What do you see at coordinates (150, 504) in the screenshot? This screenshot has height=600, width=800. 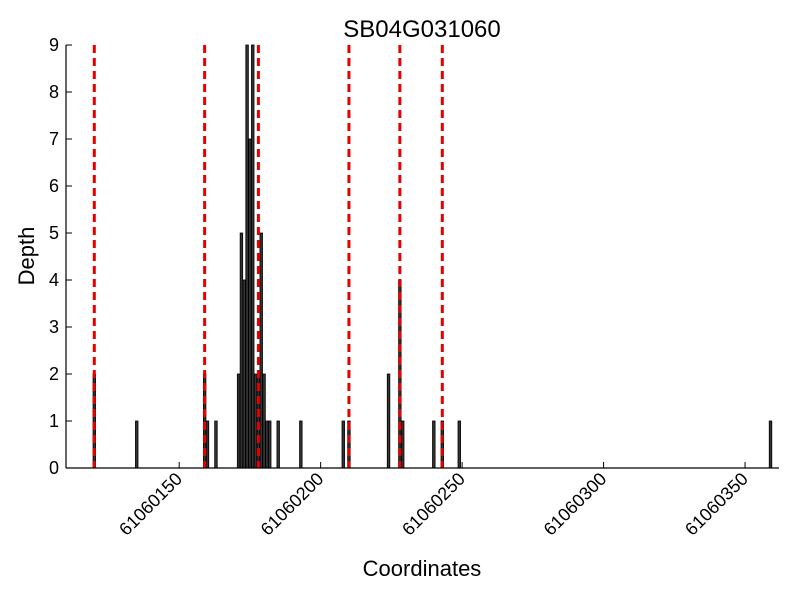 I see `x-tick-label: 61060150` at bounding box center [150, 504].